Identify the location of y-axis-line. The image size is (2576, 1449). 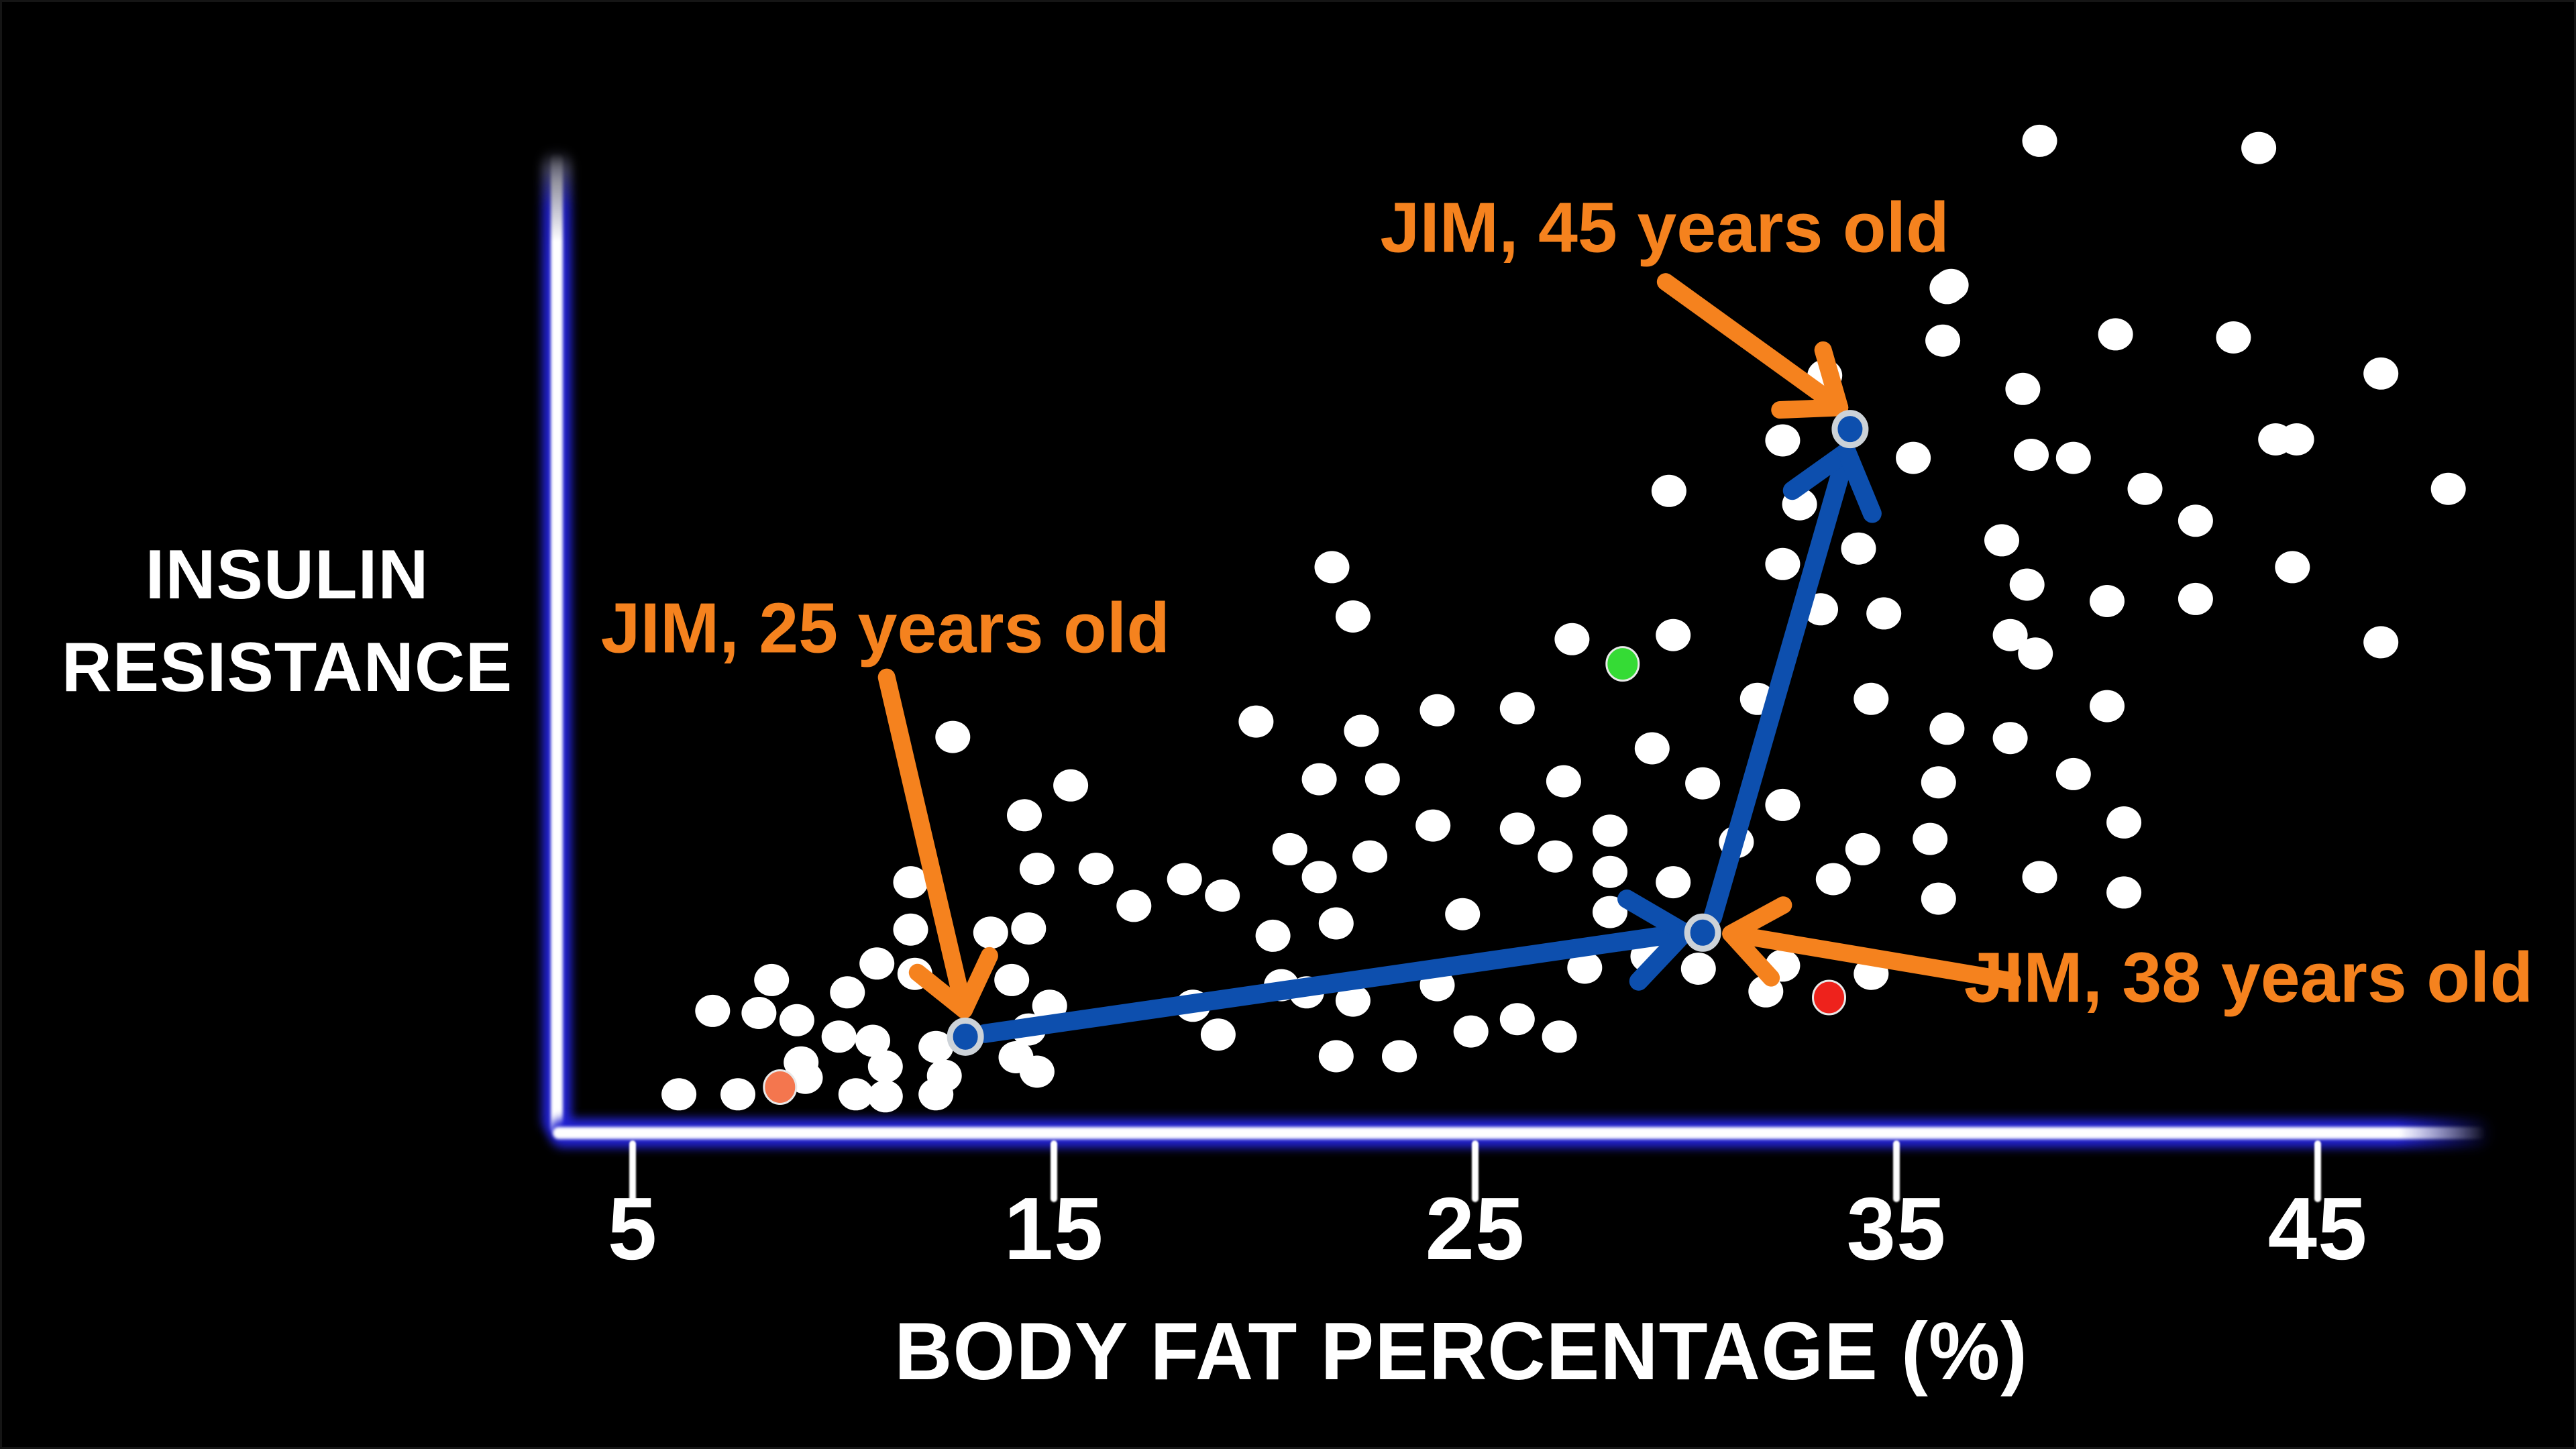
(557, 643).